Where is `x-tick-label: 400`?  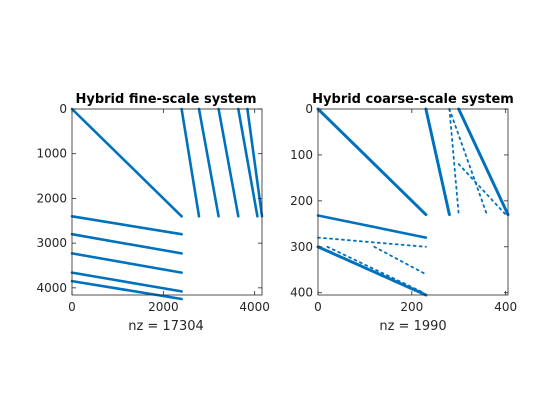
x-tick-label: 400 is located at coordinates (505, 307).